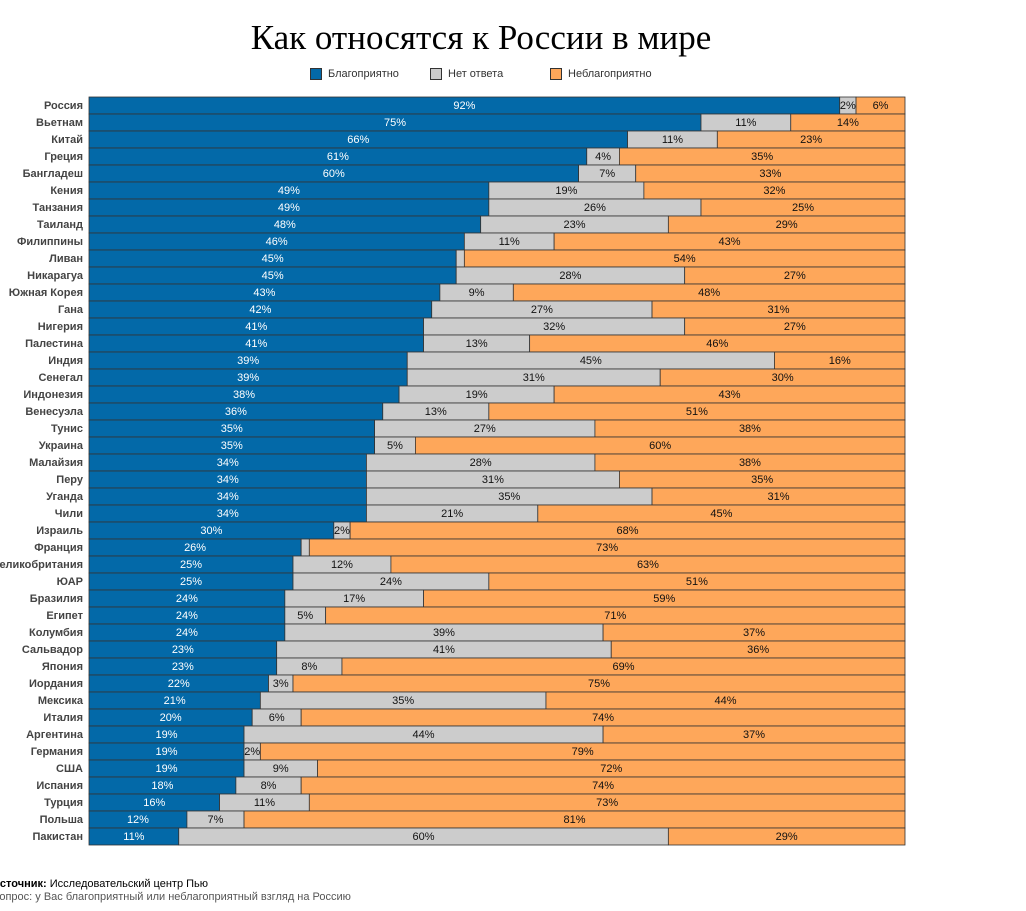 Image resolution: width=1026 pixels, height=911 pixels. What do you see at coordinates (66, 259) in the screenshot?
I see `category-label: Ливан` at bounding box center [66, 259].